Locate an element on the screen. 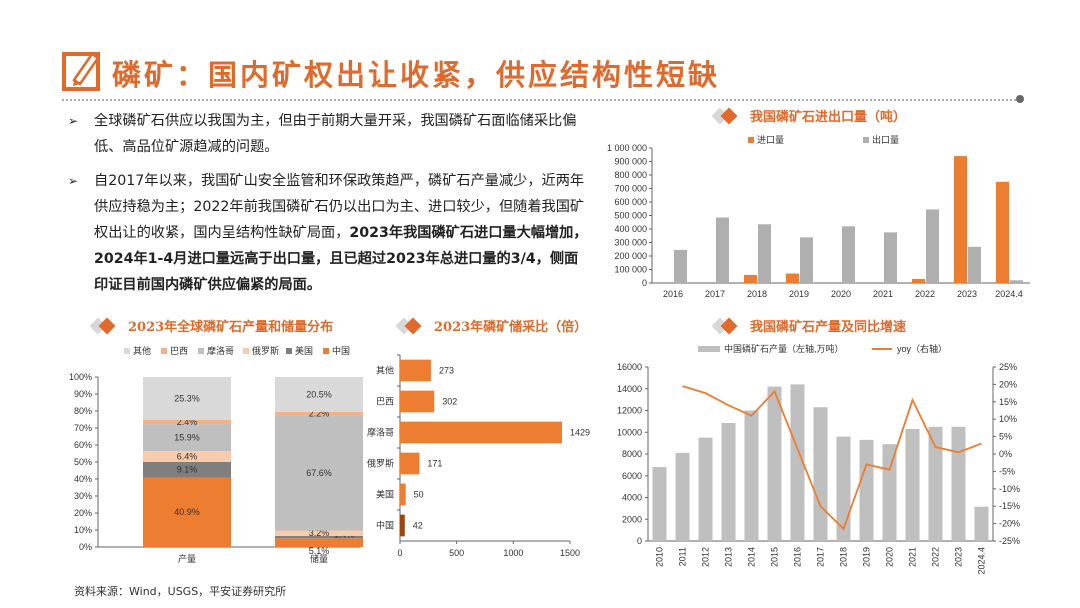  bar-摩洛哥 is located at coordinates (481, 432).